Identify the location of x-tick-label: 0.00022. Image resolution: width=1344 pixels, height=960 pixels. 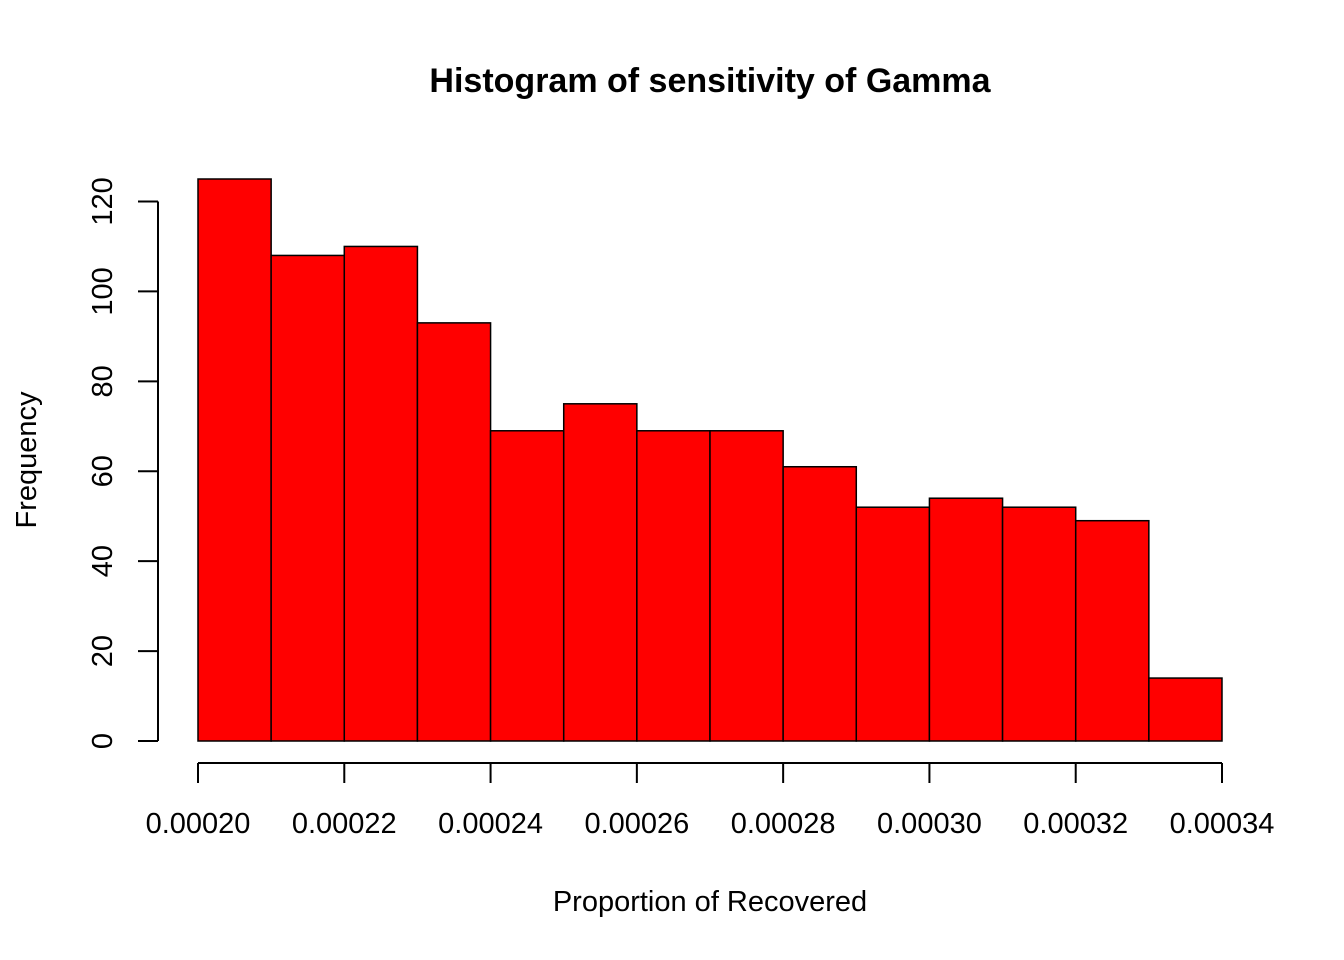
(344, 824).